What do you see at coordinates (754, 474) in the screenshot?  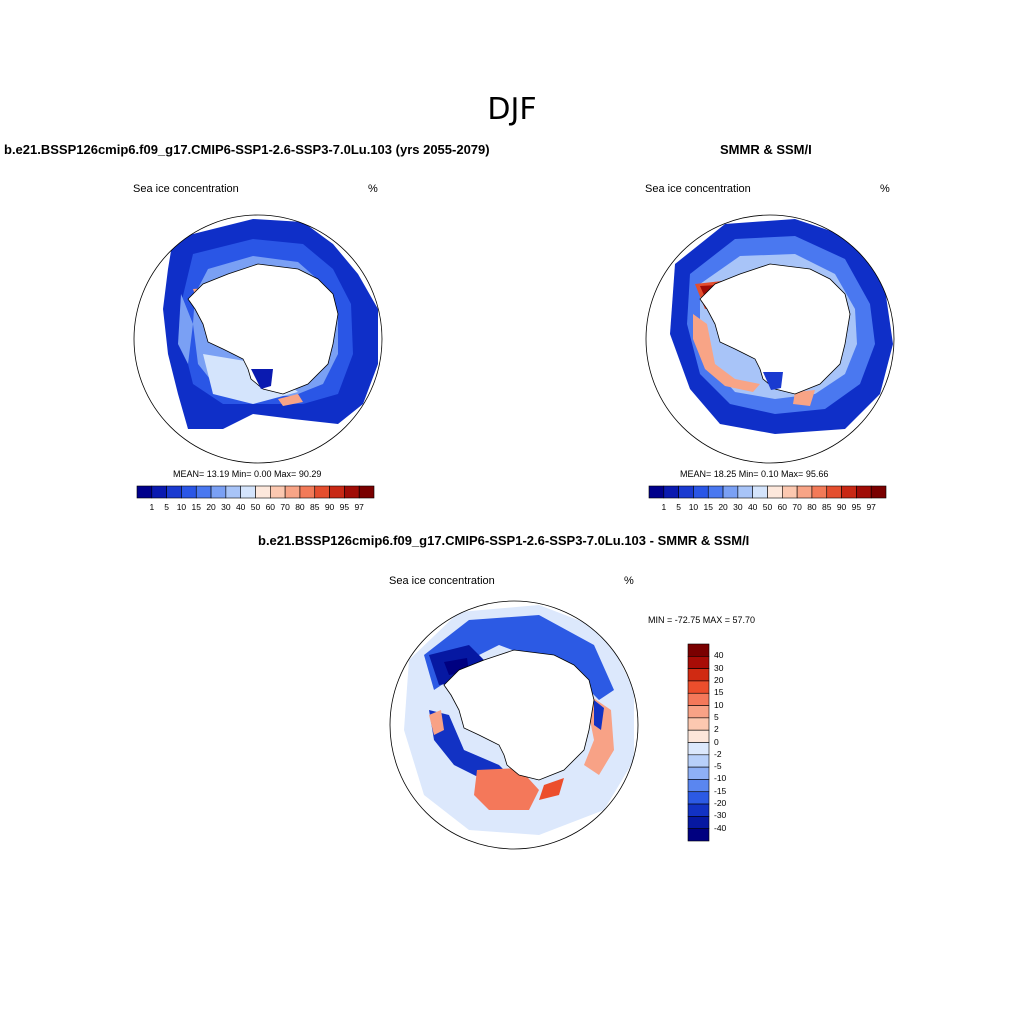 I see `obs-panel-stats: MEAN= 18.25 Min= 0.10 Max= 95.66` at bounding box center [754, 474].